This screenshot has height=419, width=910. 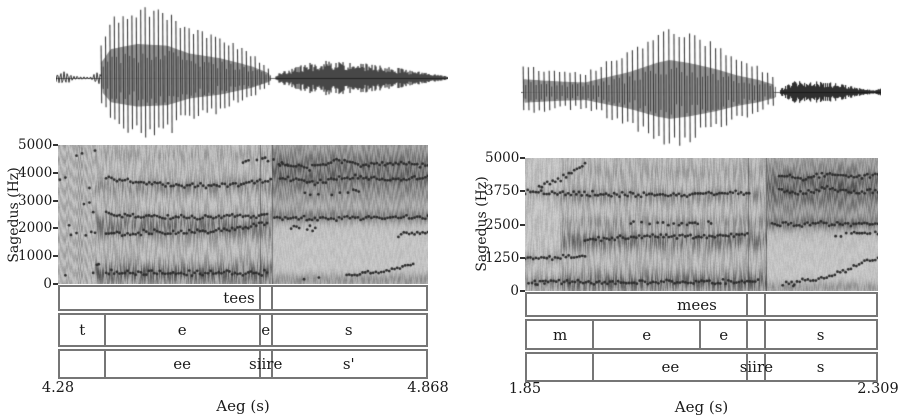 I want to click on textgrid-tier-row: mees, so click(x=701, y=304).